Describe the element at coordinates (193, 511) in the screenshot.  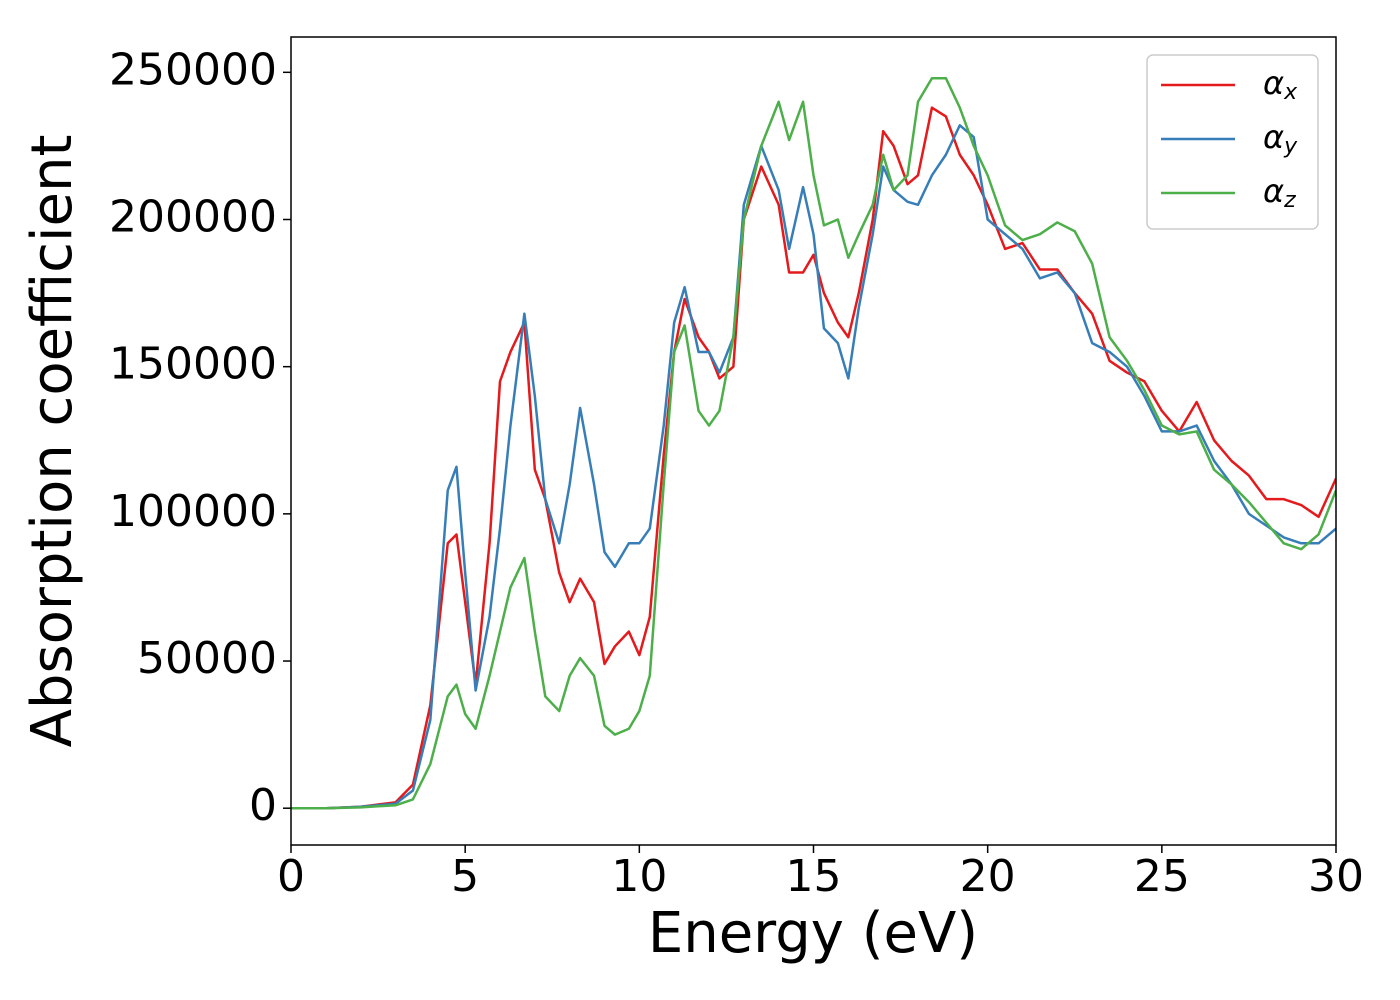
I see `y-tick-label: 100000` at that location.